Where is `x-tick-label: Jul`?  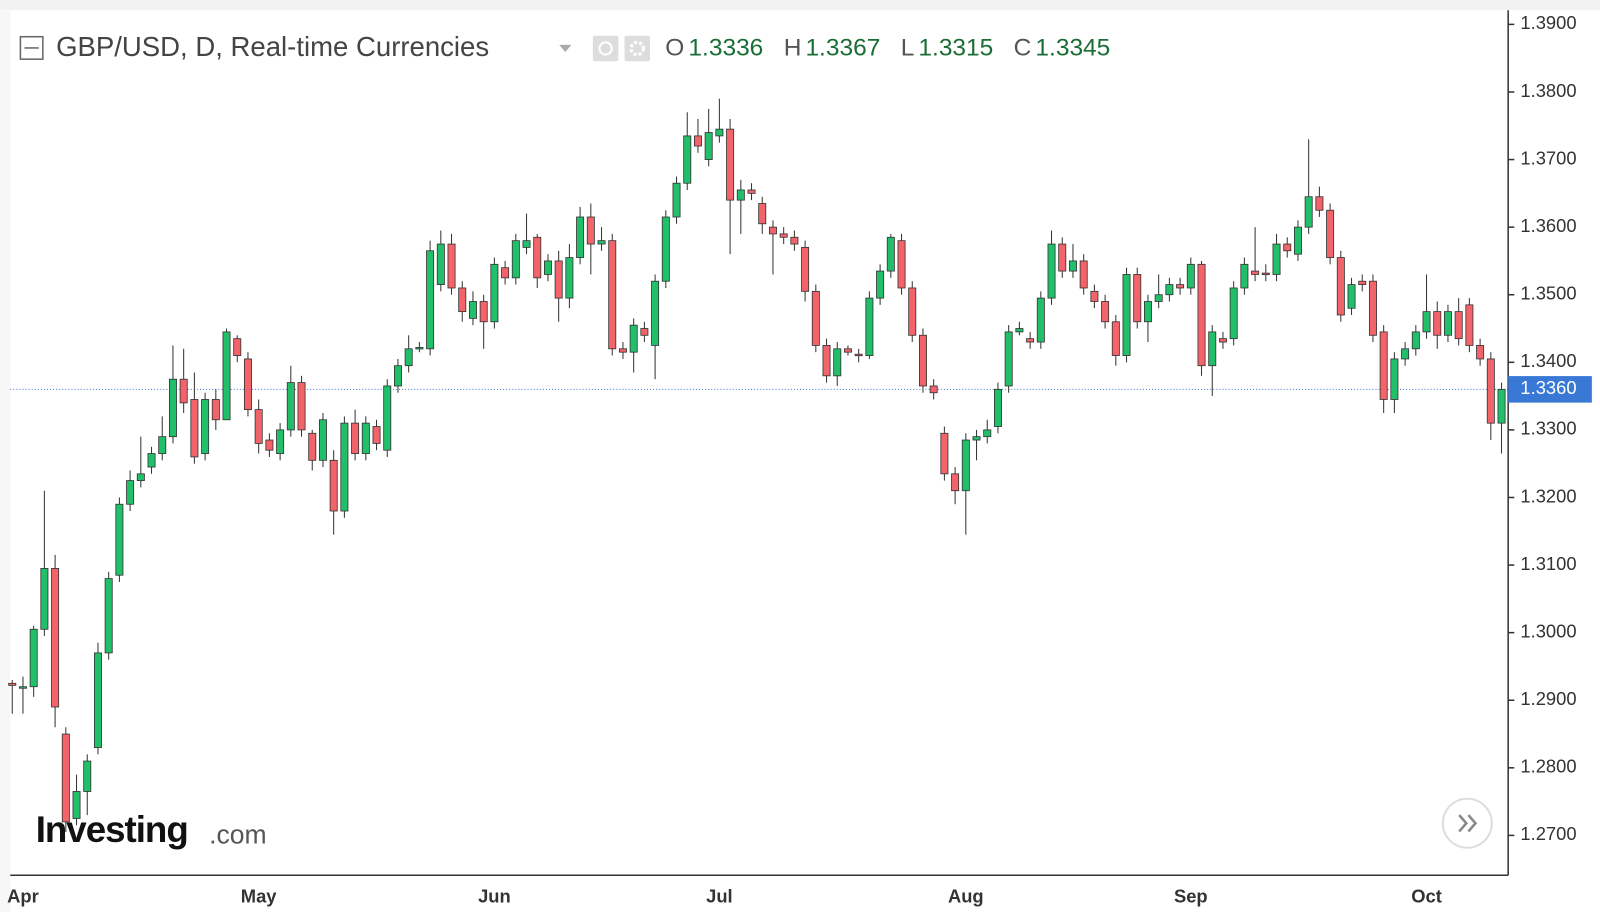
x-tick-label: Jul is located at coordinates (719, 896).